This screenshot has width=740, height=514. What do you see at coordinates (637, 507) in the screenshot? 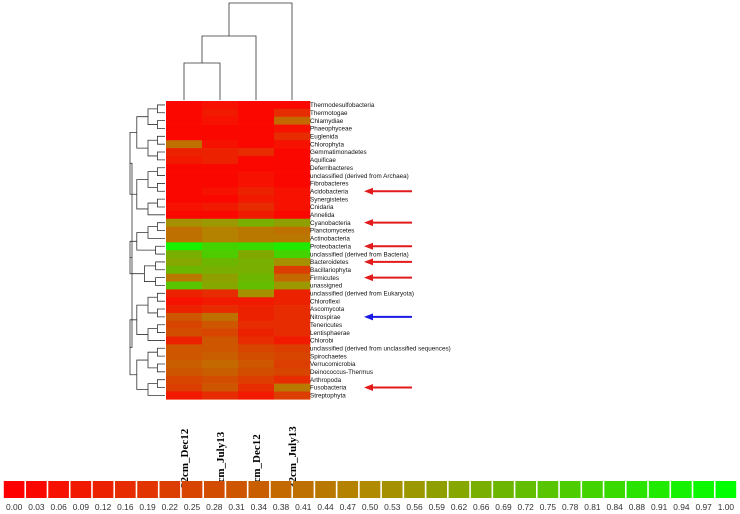
I see `color-scale-tick-label: 0.88` at bounding box center [637, 507].